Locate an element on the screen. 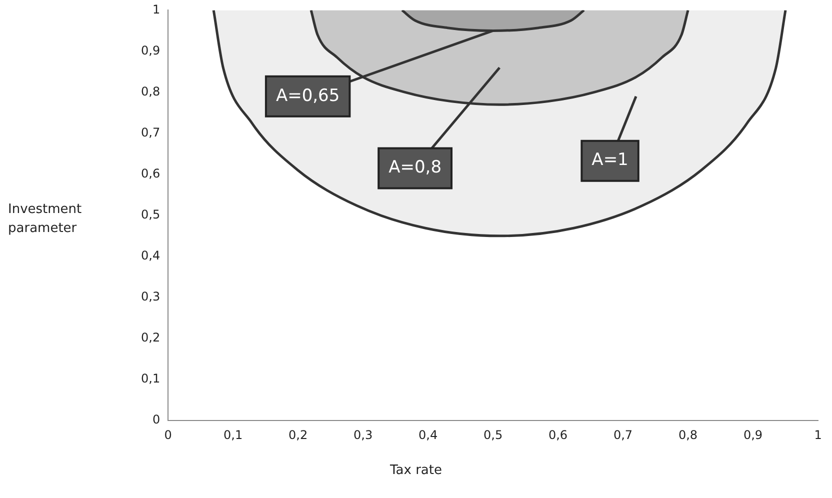 Image resolution: width=832 pixels, height=498 pixels. y-tick-label: 0,8 is located at coordinates (150, 91).